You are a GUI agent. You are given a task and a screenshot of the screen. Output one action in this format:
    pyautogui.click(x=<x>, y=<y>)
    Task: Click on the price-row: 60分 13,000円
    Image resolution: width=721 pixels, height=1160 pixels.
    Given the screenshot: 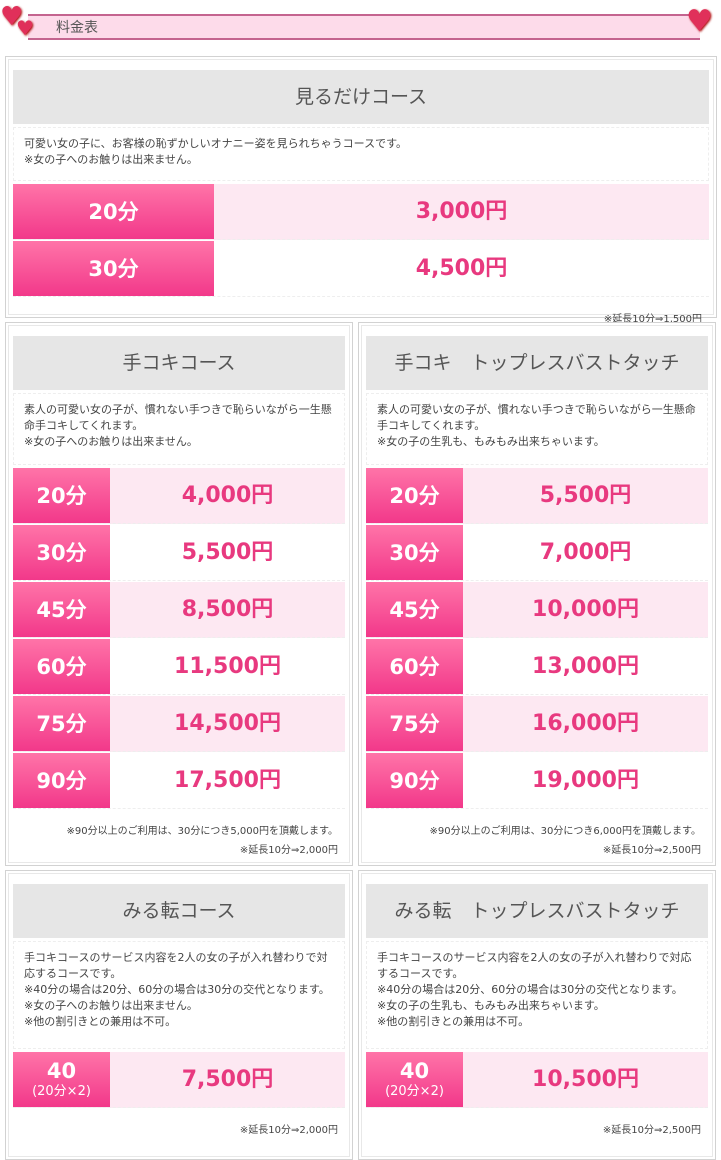 What is the action you would take?
    pyautogui.click(x=537, y=667)
    